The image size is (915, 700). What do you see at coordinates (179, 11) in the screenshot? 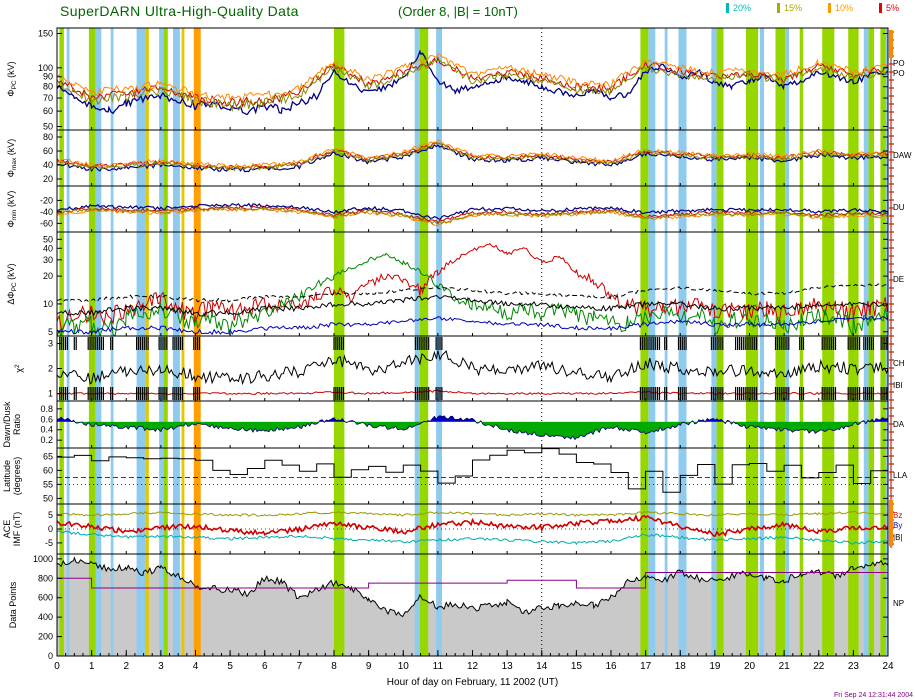
I see `figure-title: SuperDARN Ultra-High-Quality Data` at bounding box center [179, 11].